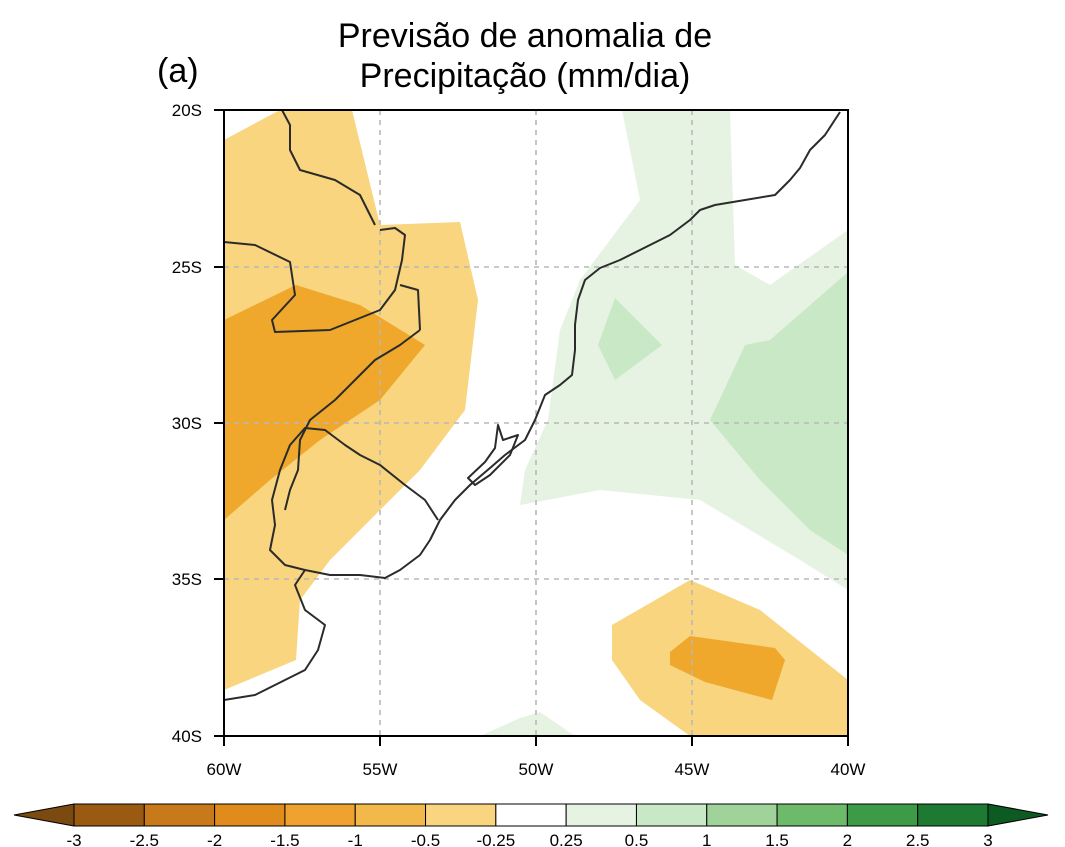  Describe the element at coordinates (493, 455) in the screenshot. I see `lagoa-dos-patos` at that location.